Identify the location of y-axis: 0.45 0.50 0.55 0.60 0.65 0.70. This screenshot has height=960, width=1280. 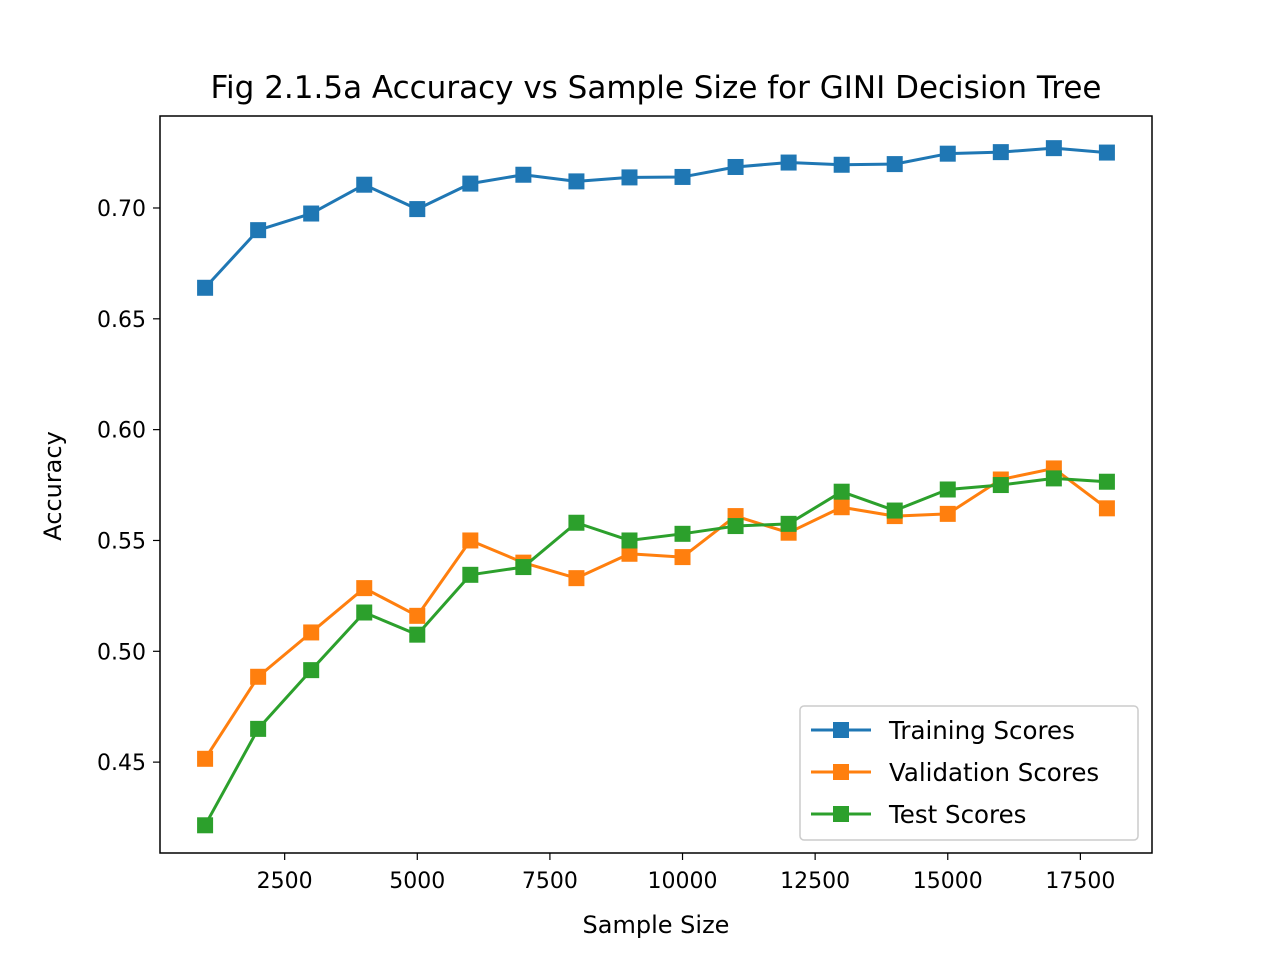
(128, 486).